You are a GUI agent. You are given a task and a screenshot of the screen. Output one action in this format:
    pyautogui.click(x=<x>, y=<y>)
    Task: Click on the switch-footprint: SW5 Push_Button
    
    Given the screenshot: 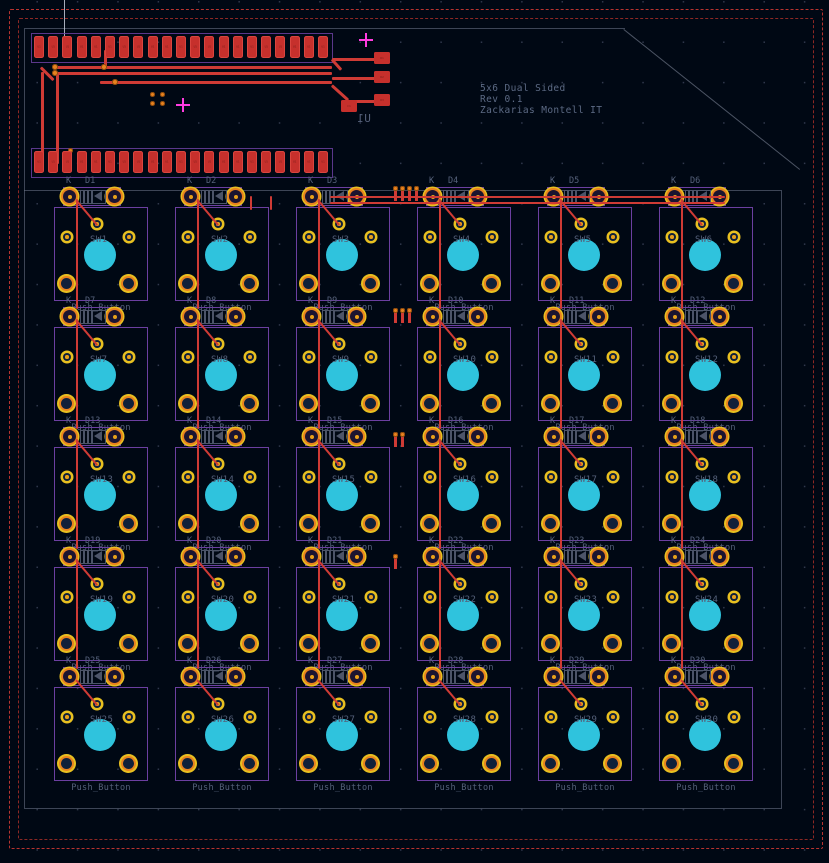 What is the action you would take?
    pyautogui.click(x=585, y=260)
    